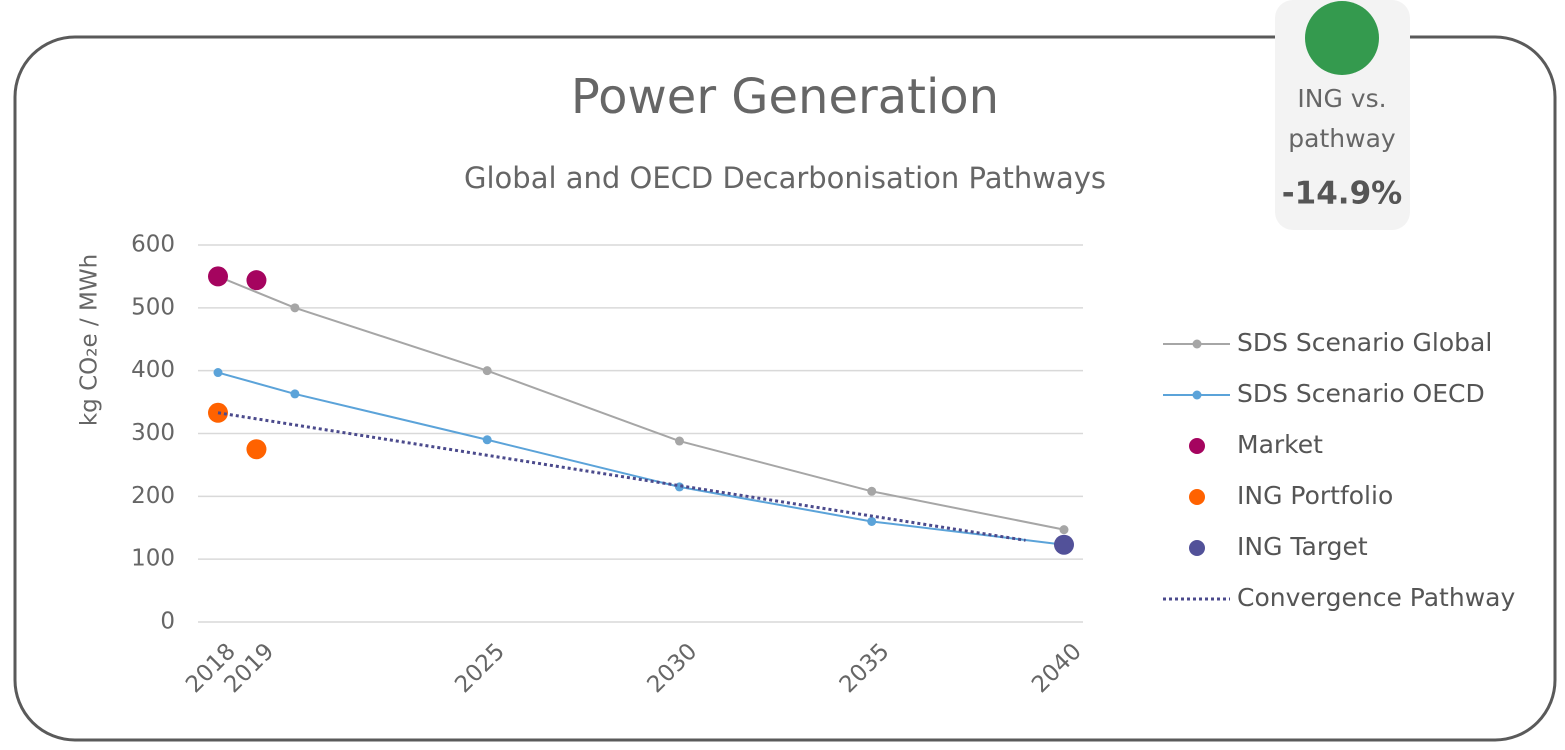 This screenshot has height=750, width=1565. Describe the element at coordinates (1364, 342) in the screenshot. I see `legend-label: SDS Scenario Global` at that location.